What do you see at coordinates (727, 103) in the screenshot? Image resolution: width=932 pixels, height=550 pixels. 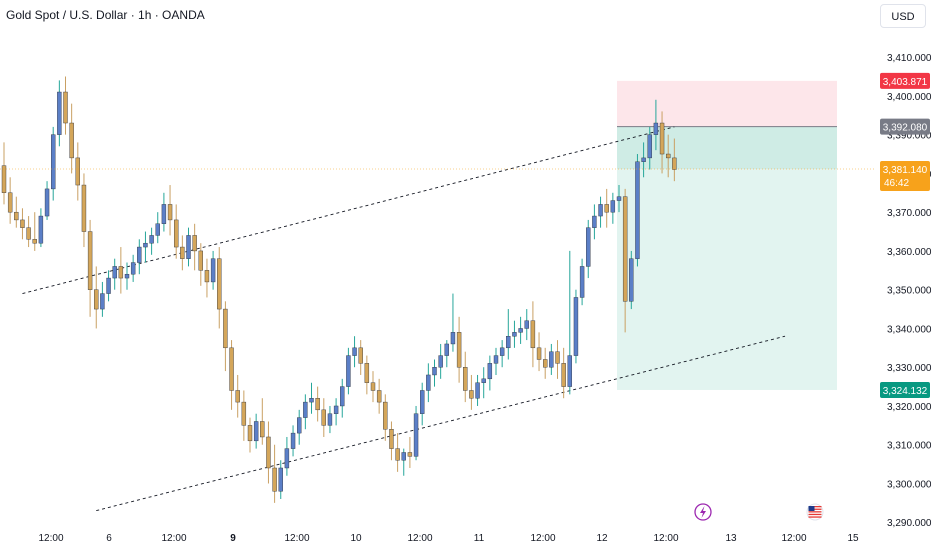 I see `stop-loss-zone` at bounding box center [727, 103].